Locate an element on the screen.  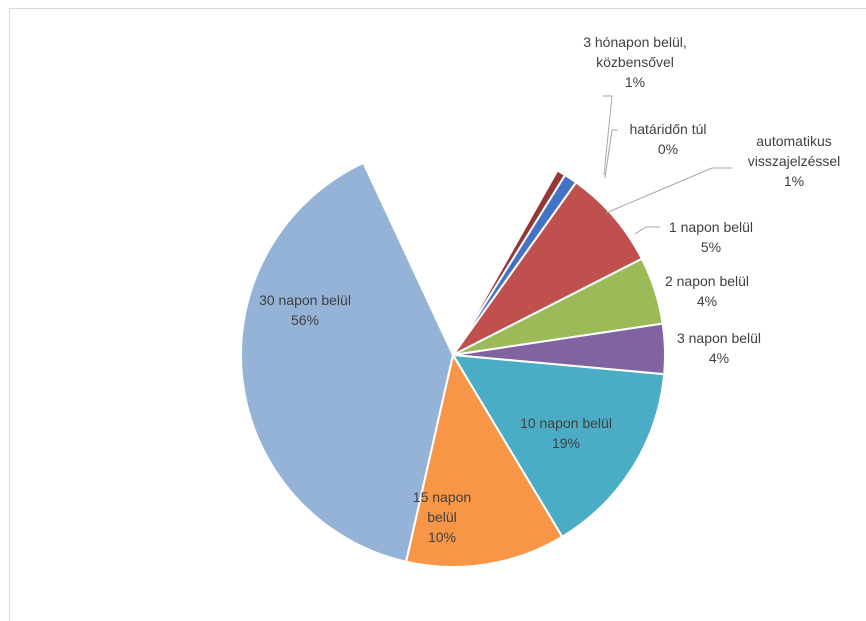
label-2-napon: 2 napon belül 4% is located at coordinates (707, 291).